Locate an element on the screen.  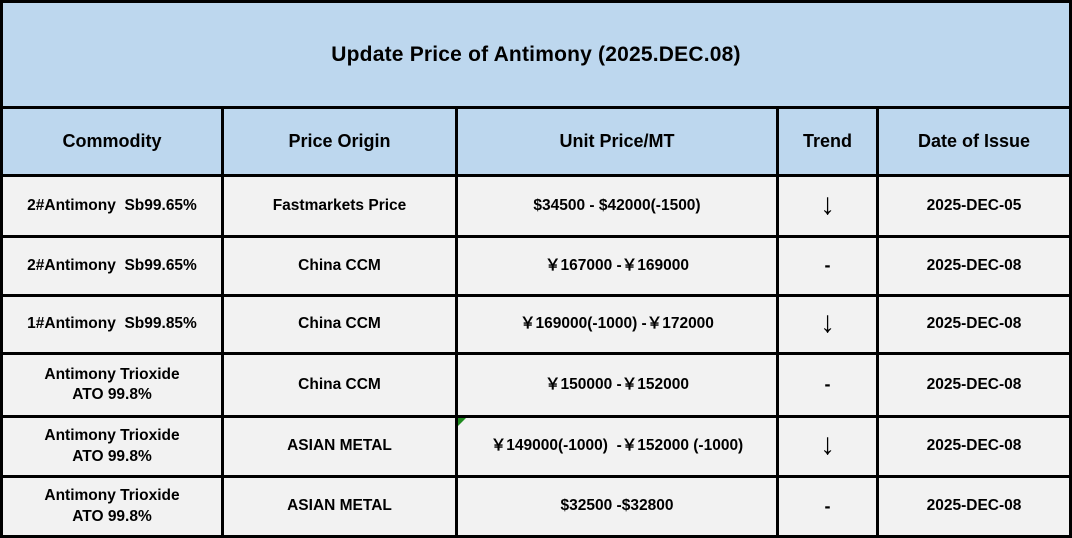
col-header-commodity: Commodity is located at coordinates (112, 141).